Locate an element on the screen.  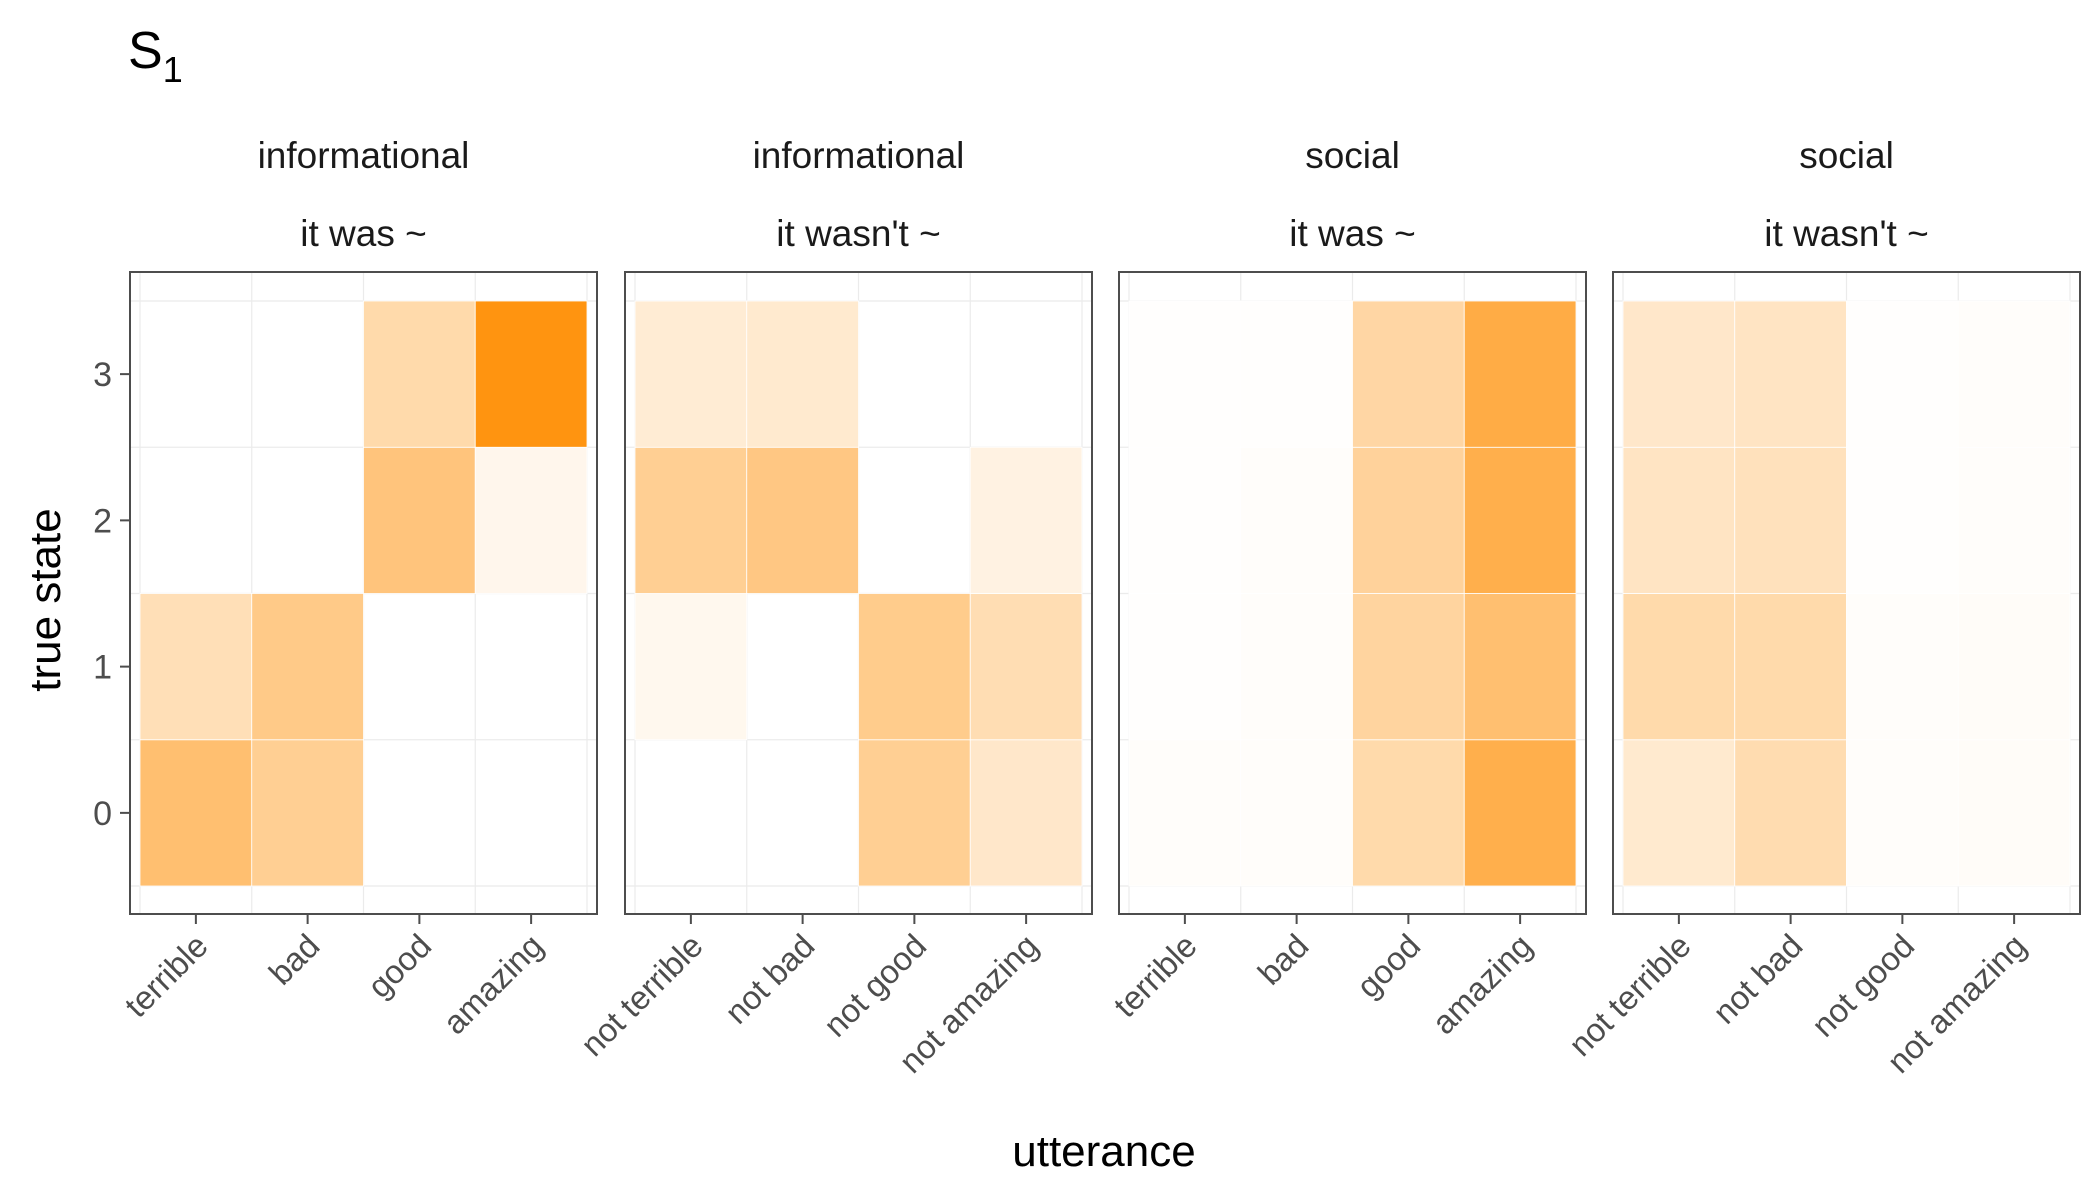
y-axis-label: true state is located at coordinates (45, 599).